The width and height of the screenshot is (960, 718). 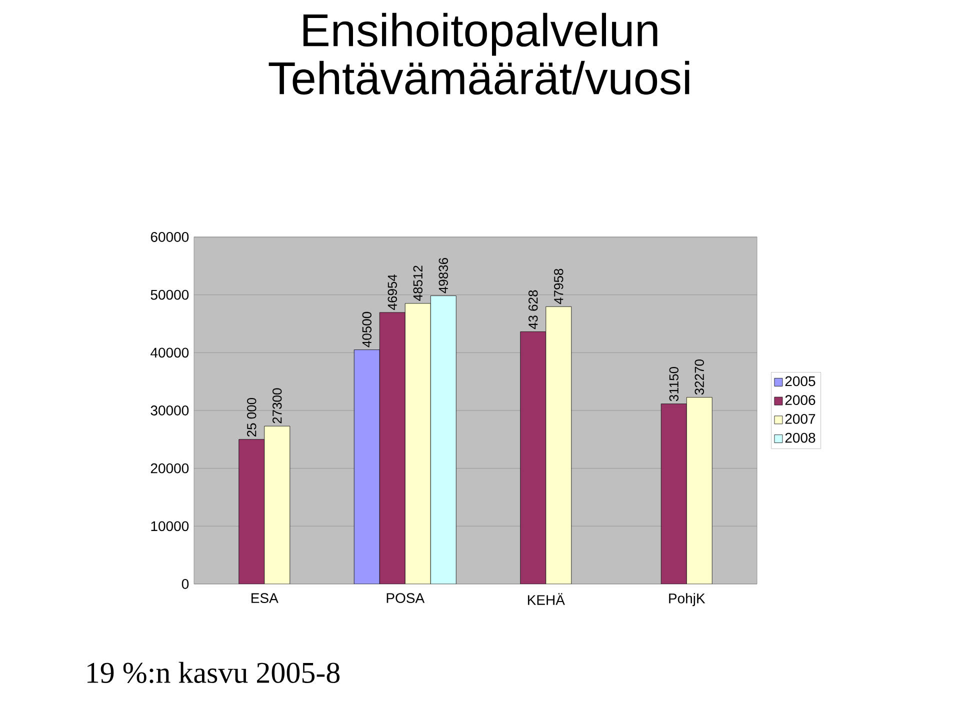 I want to click on y-tick-label: 20000, so click(x=169, y=468).